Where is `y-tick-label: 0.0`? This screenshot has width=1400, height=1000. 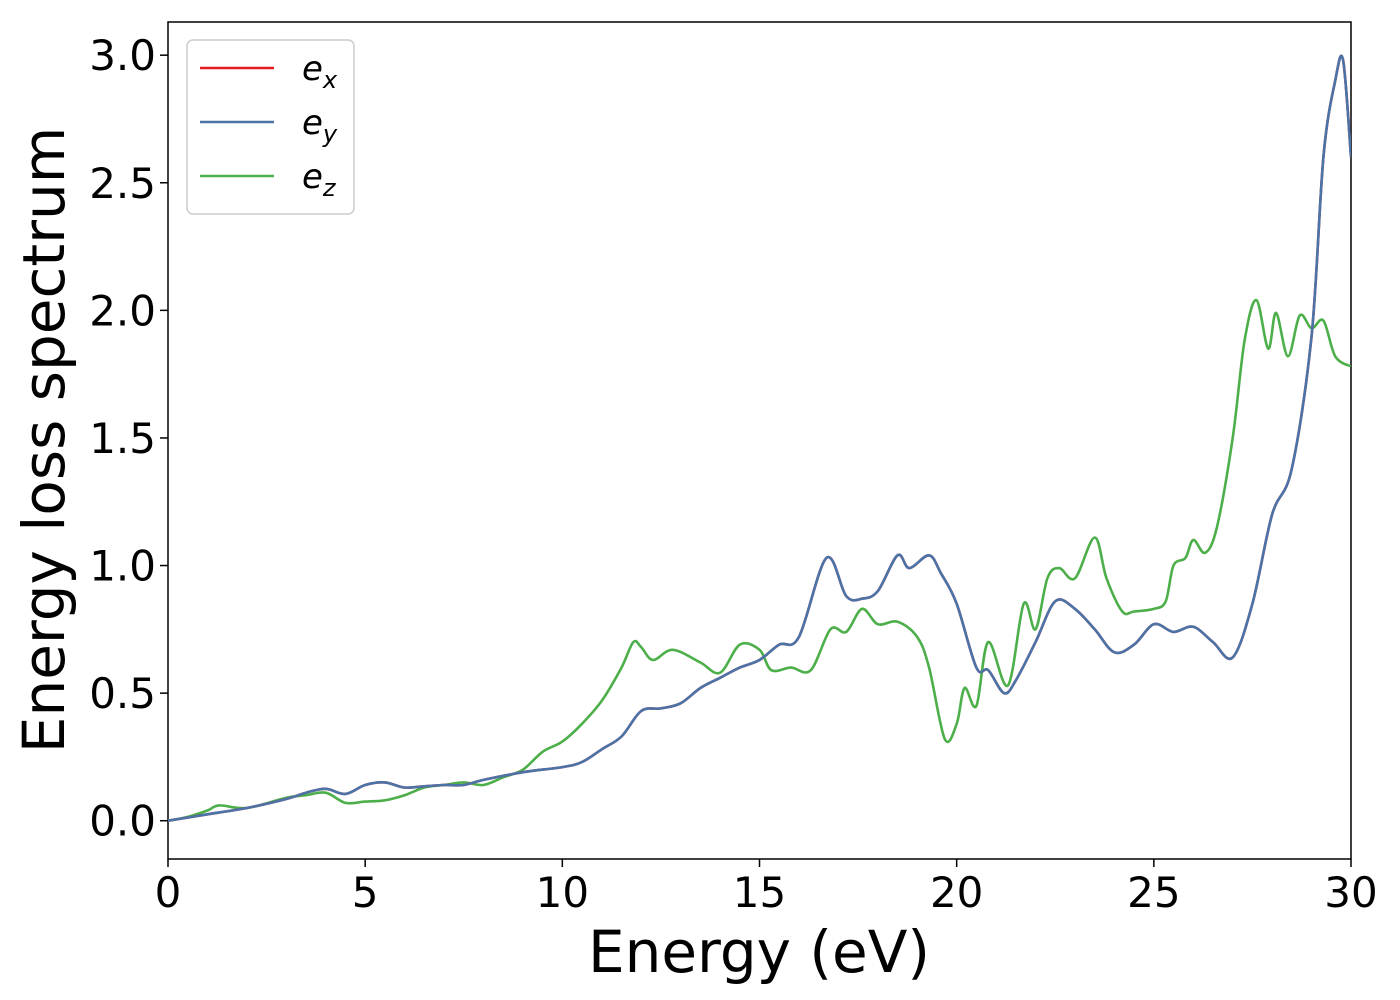 y-tick-label: 0.0 is located at coordinates (122, 821).